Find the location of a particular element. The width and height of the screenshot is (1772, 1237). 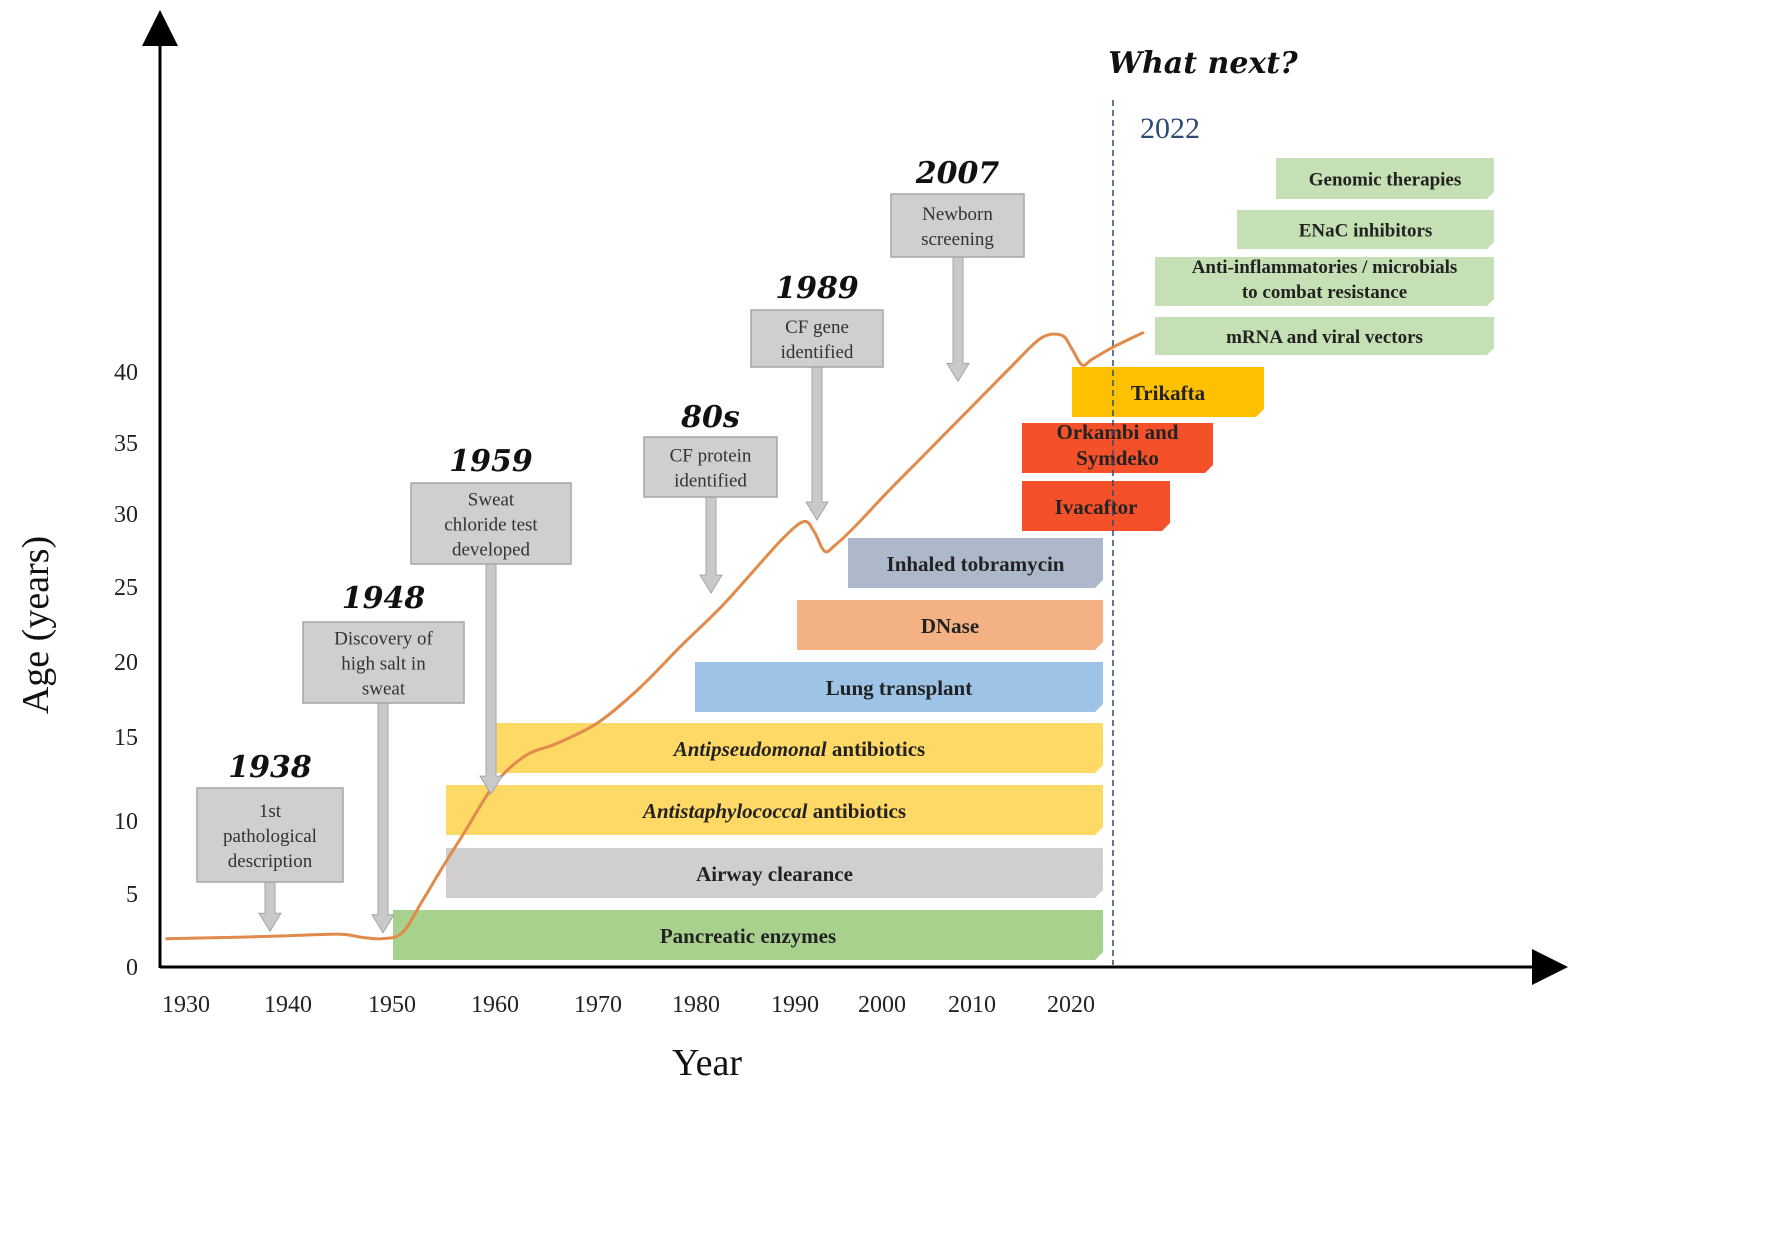

treatment-label: Ivacaftor is located at coordinates (1096, 507).